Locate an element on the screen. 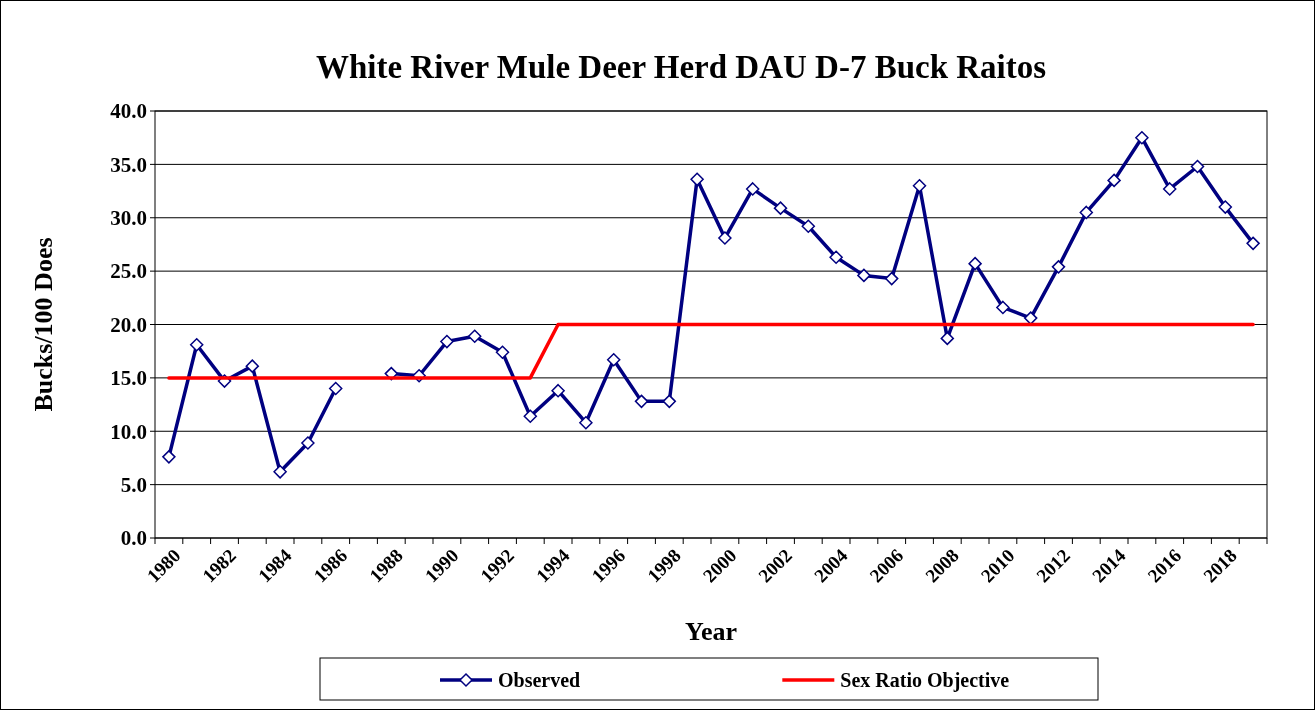 The height and width of the screenshot is (710, 1315). y-tick-label: 25.0 is located at coordinates (128, 271).